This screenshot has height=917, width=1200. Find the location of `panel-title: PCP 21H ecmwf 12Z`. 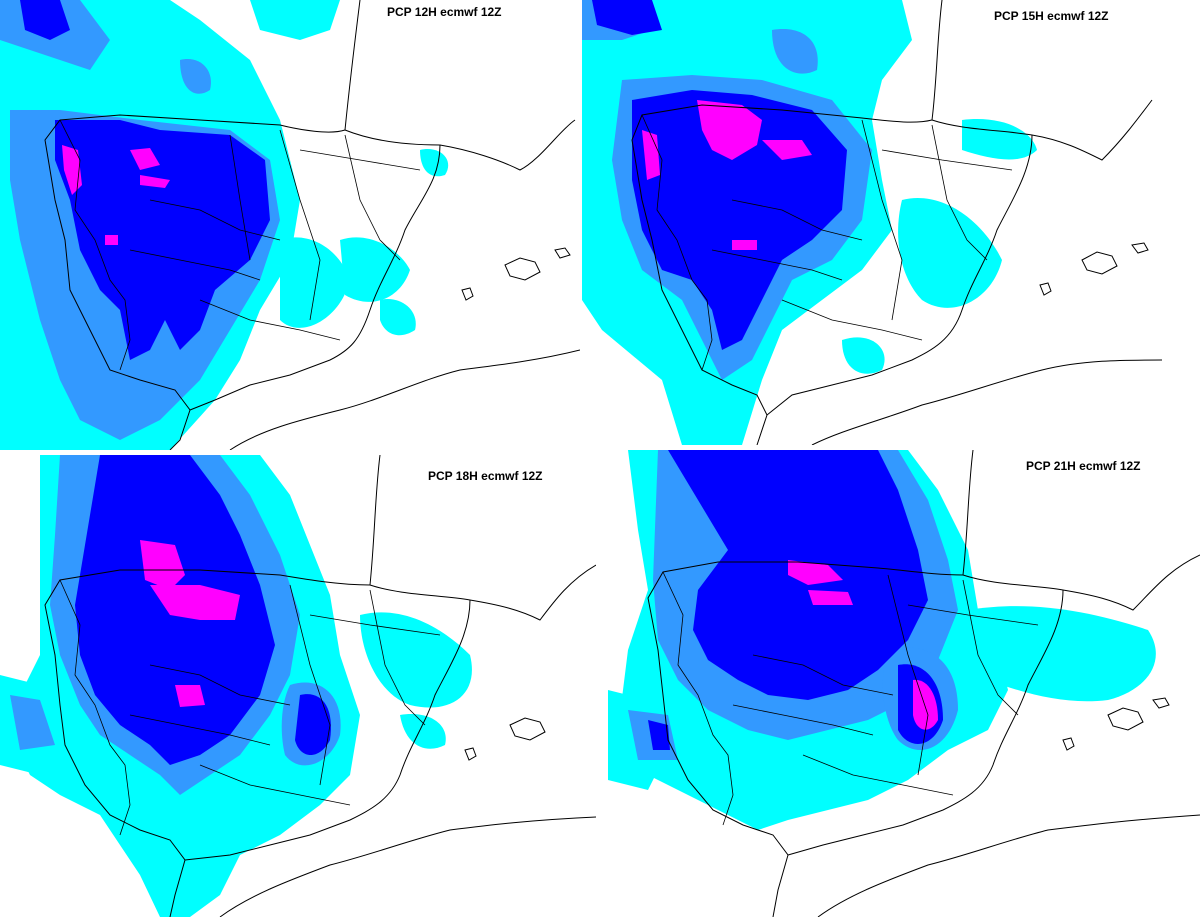

panel-title: PCP 21H ecmwf 12Z is located at coordinates (1083, 466).